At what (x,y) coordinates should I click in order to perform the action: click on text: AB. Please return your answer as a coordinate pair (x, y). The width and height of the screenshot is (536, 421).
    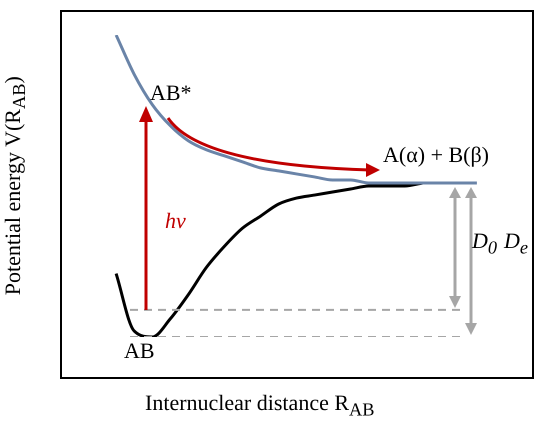
    Looking at the image, I should click on (139, 351).